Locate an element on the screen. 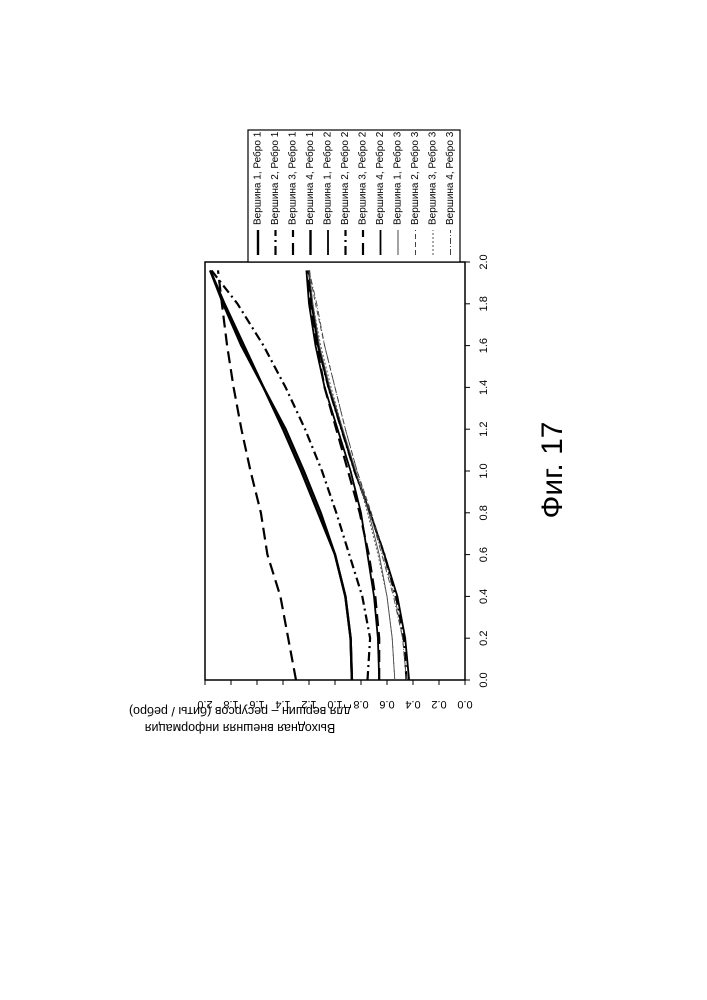 The width and height of the screenshot is (707, 1000). x-tick-label: 0.0 is located at coordinates (484, 679).